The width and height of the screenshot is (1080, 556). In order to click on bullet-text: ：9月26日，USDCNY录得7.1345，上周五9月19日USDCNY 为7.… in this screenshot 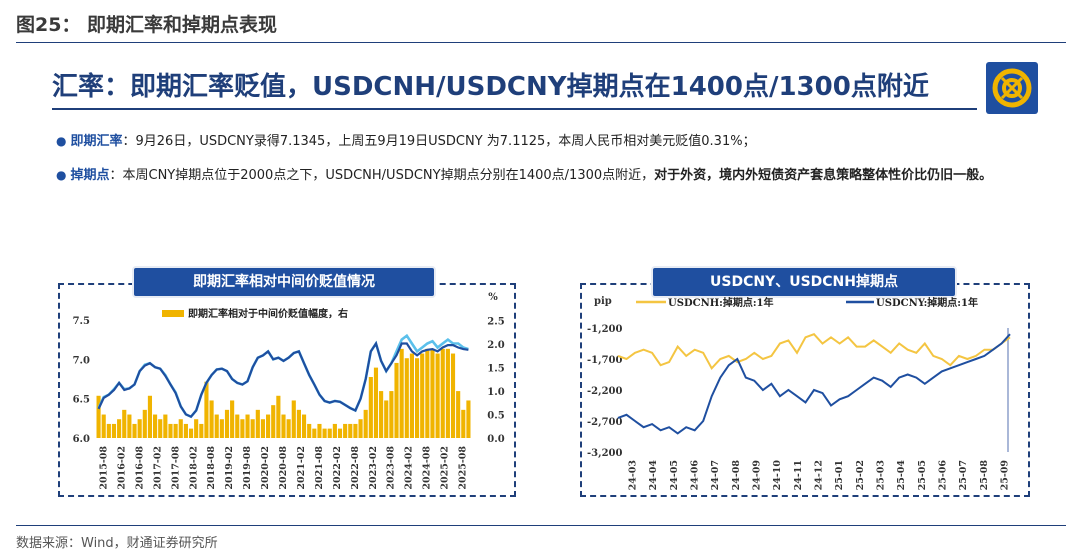, I will do `click(439, 141)`.